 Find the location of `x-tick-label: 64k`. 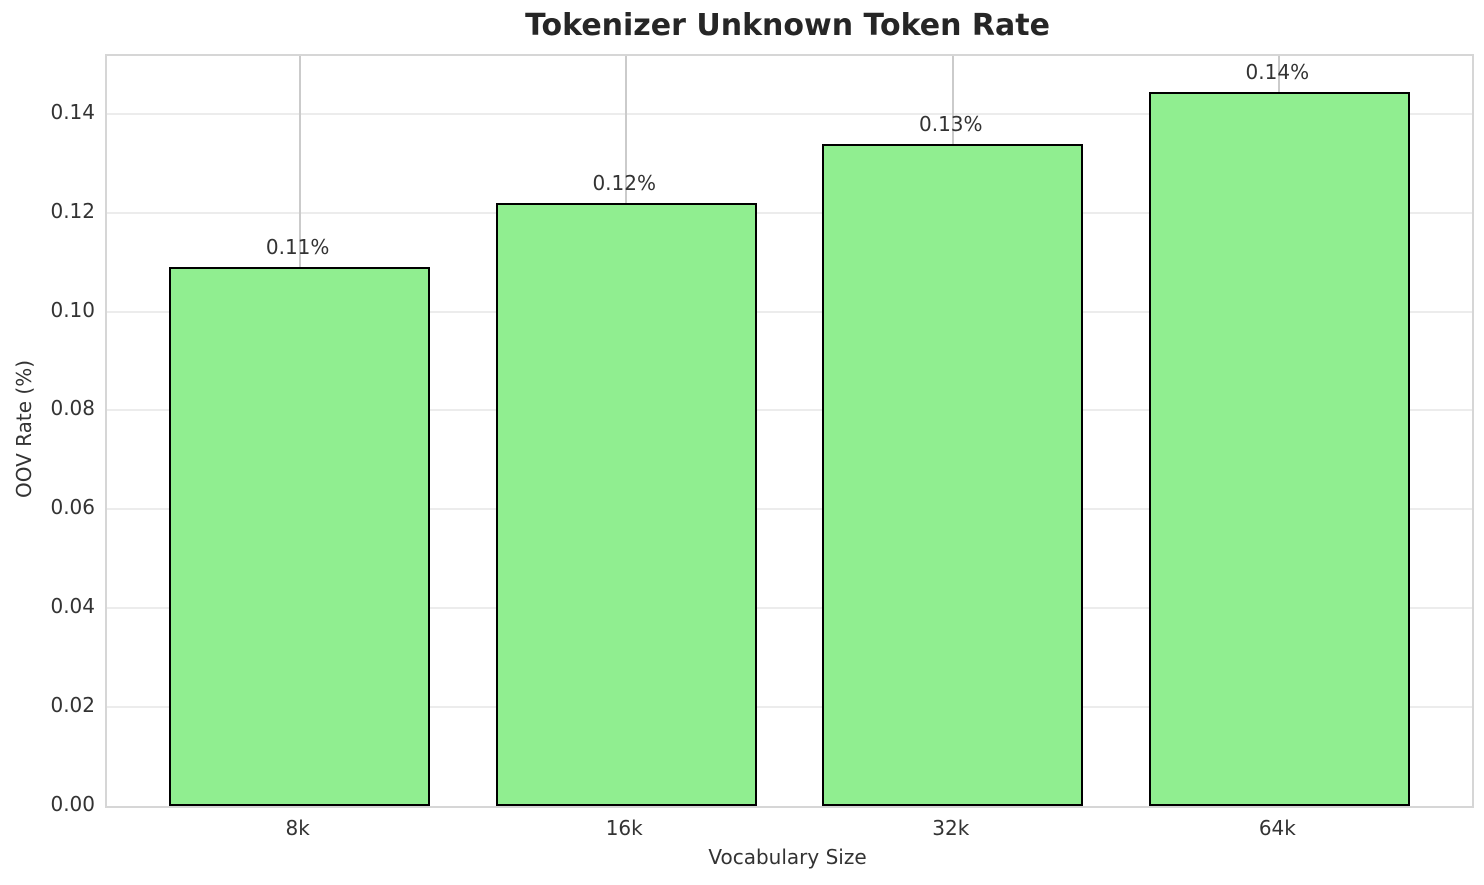

x-tick-label: 64k is located at coordinates (1277, 828).